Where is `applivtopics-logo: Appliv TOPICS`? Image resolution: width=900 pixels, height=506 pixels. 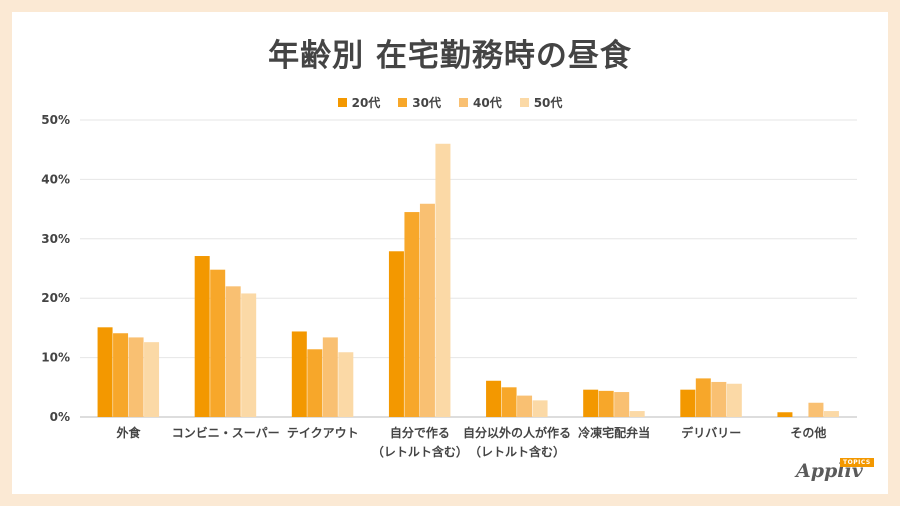 applivtopics-logo: Appliv TOPICS is located at coordinates (839, 473).